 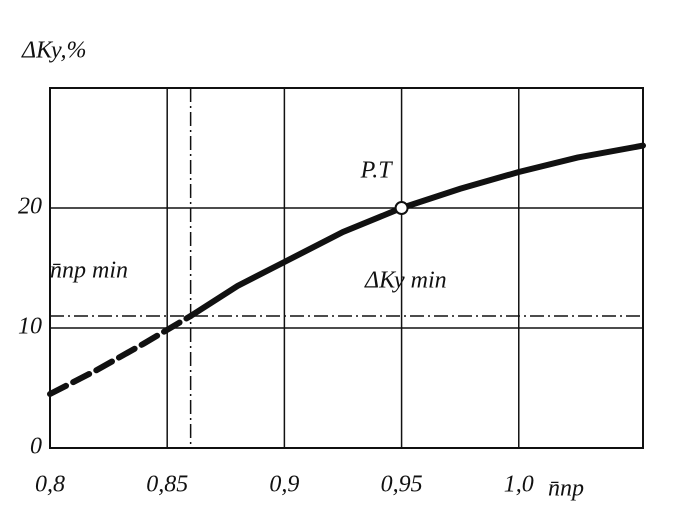 I want to click on y-axis-label: ΔКу,%, so click(x=53, y=51).